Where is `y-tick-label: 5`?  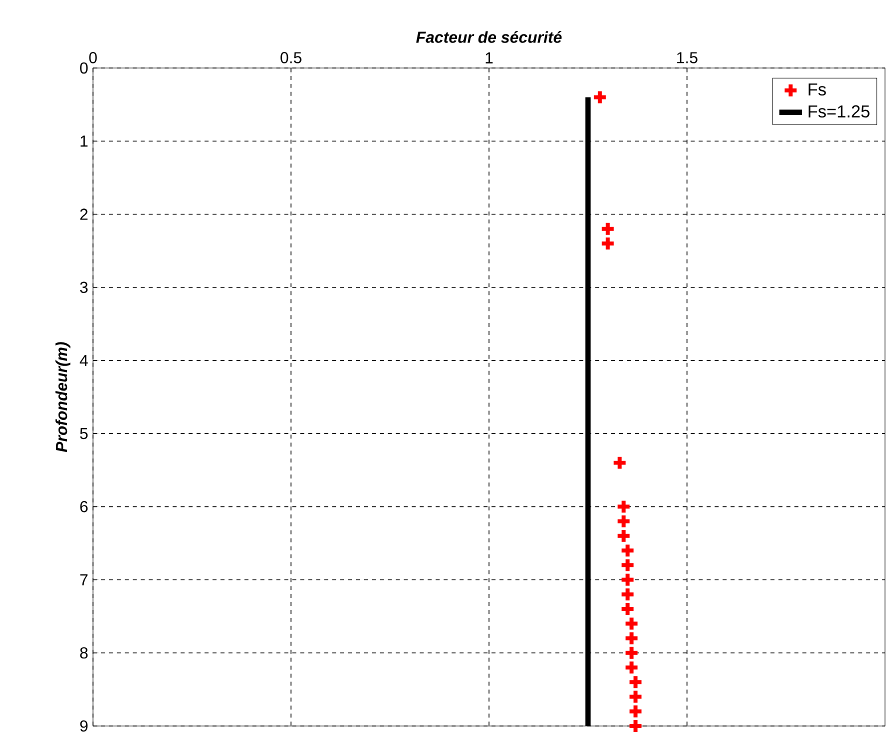 y-tick-label: 5 is located at coordinates (84, 434).